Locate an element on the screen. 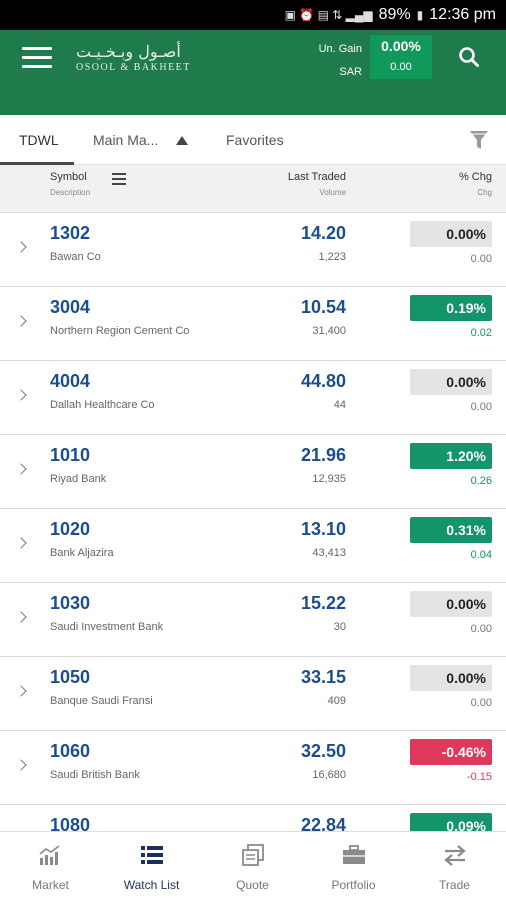 Image resolution: width=506 pixels, height=901 pixels. portfolio-briefcase-icon is located at coordinates (354, 854).